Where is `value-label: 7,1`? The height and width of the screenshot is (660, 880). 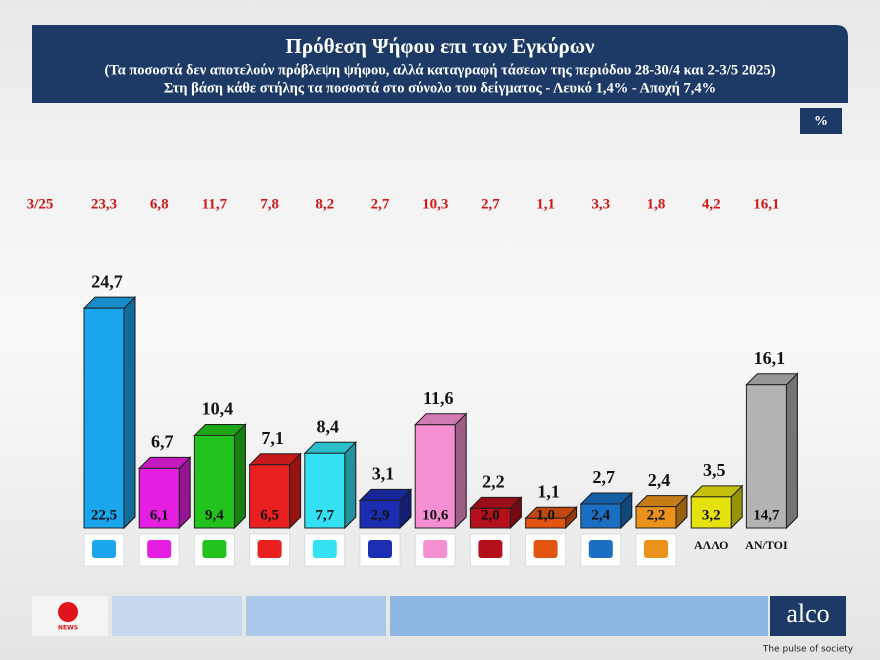
value-label: 7,1 is located at coordinates (272, 438).